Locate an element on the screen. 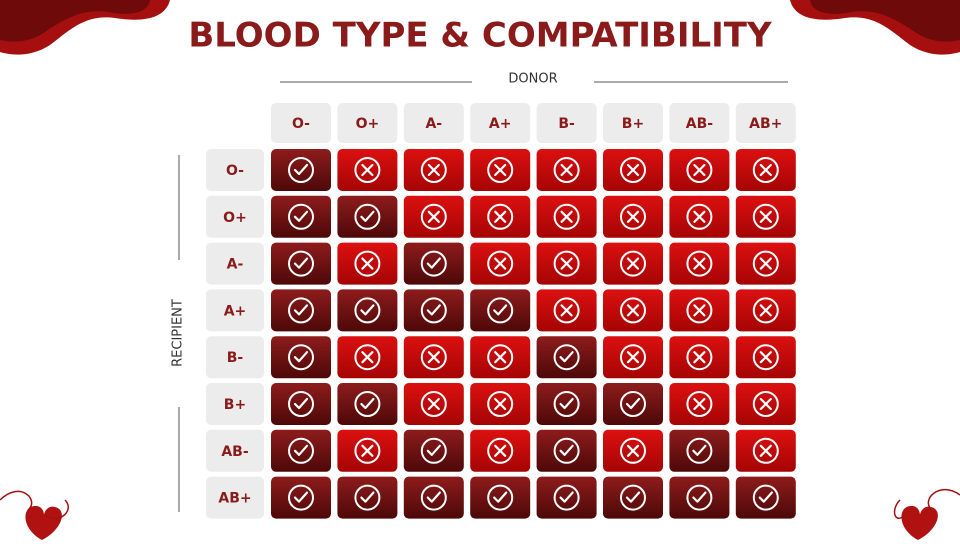 The width and height of the screenshot is (960, 544). column-header-label: O+ is located at coordinates (368, 124).